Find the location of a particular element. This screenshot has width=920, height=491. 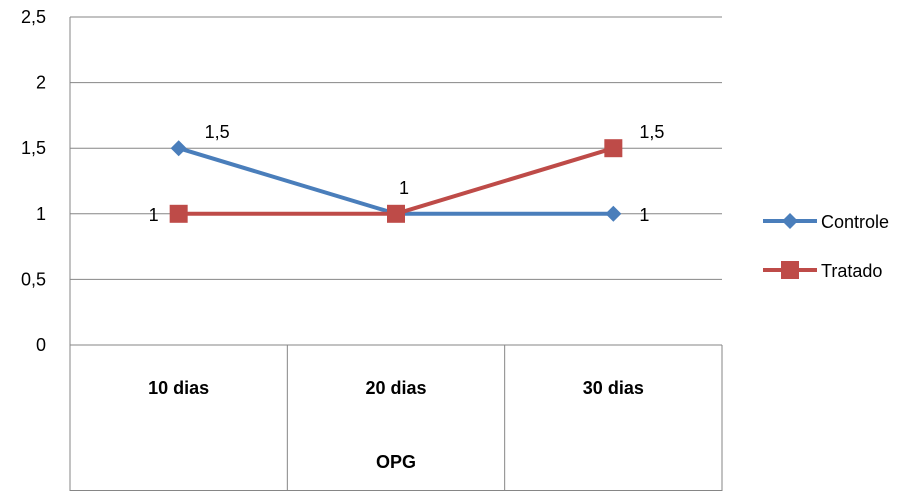

y-tick-label: 0 is located at coordinates (41, 345).